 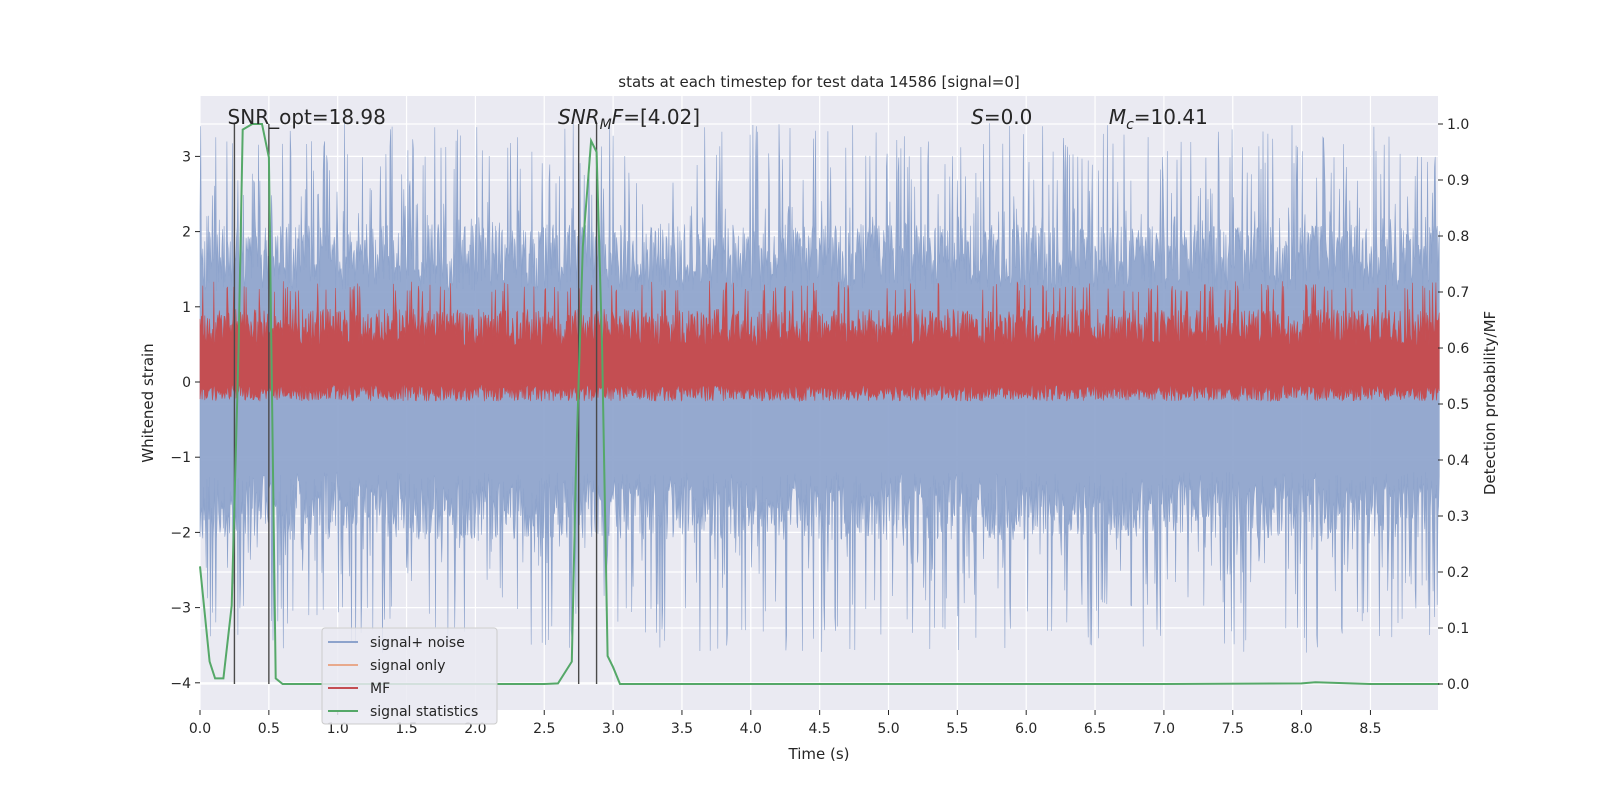 What do you see at coordinates (180, 684) in the screenshot?
I see `y-tick-label: −4` at bounding box center [180, 684].